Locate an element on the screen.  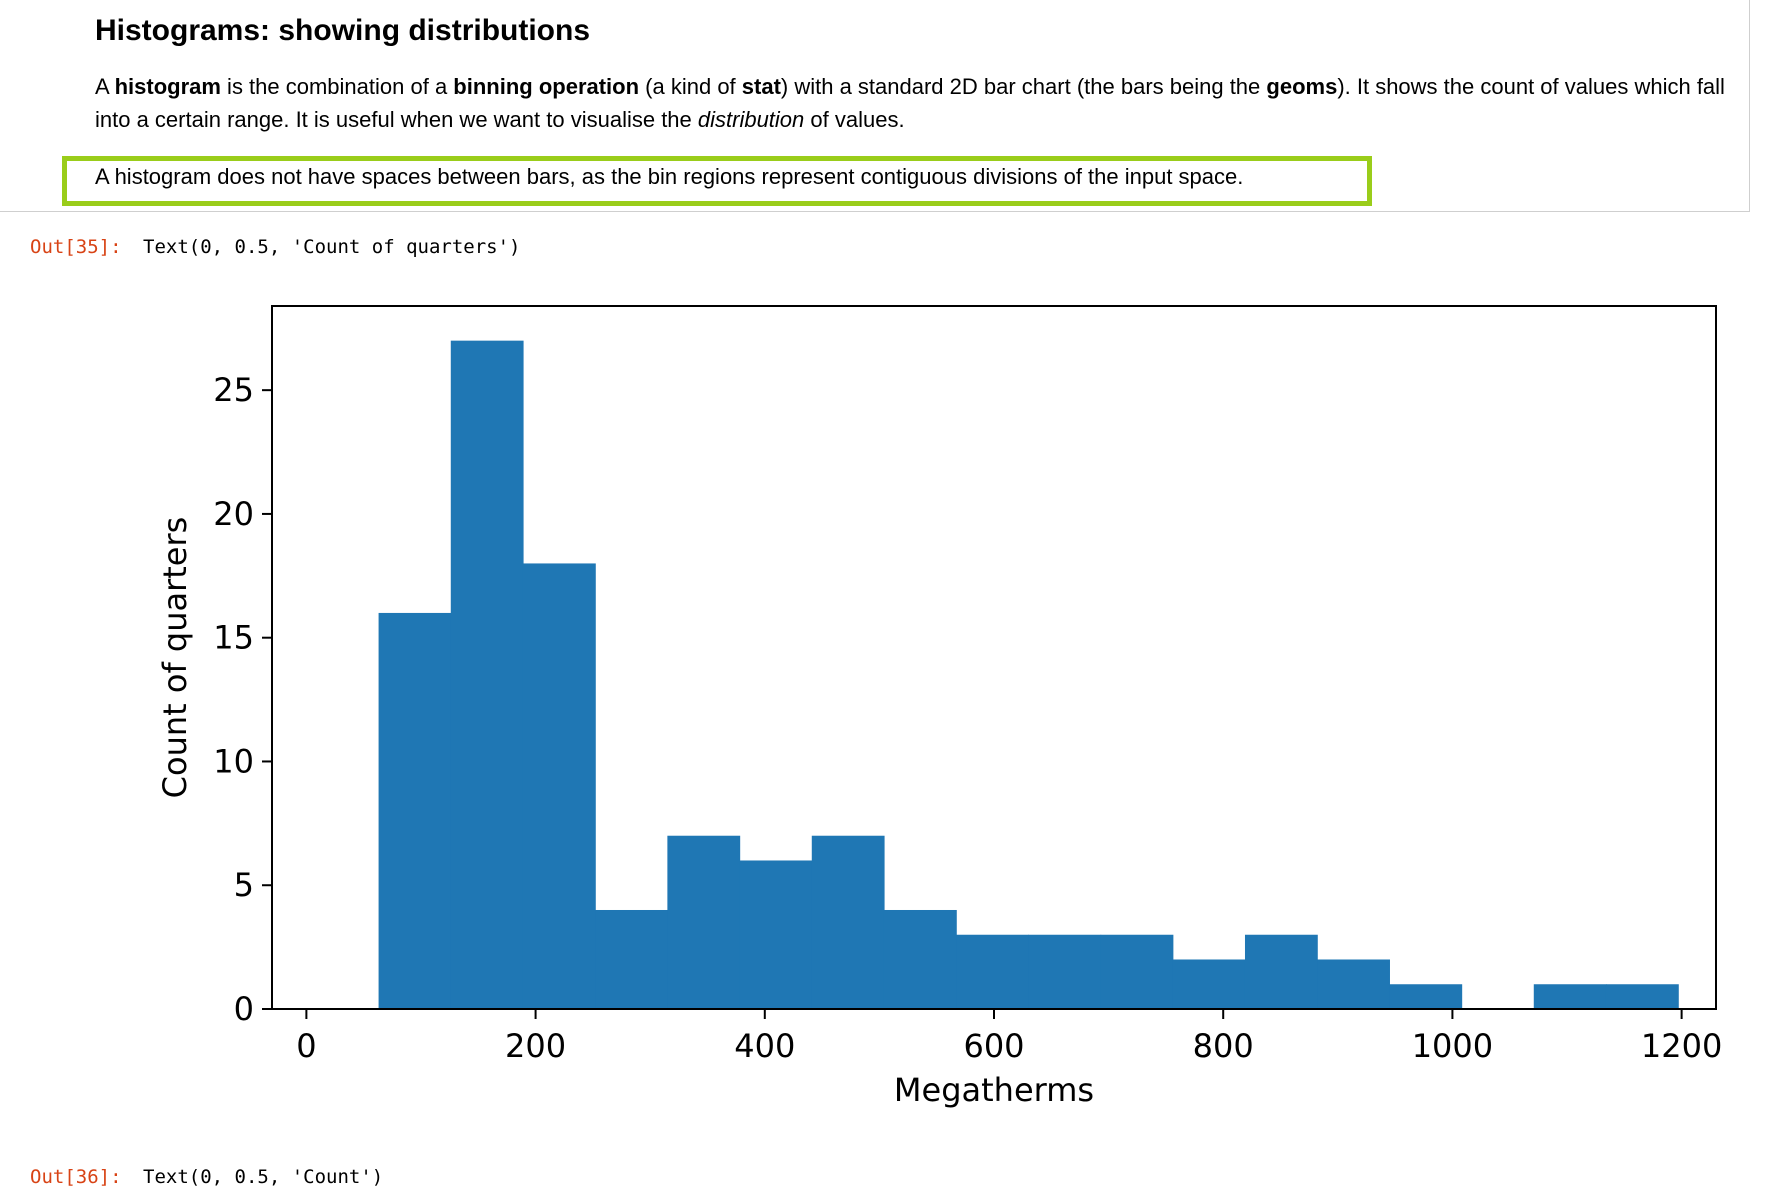
y-tick-label: 20 is located at coordinates (233, 514).